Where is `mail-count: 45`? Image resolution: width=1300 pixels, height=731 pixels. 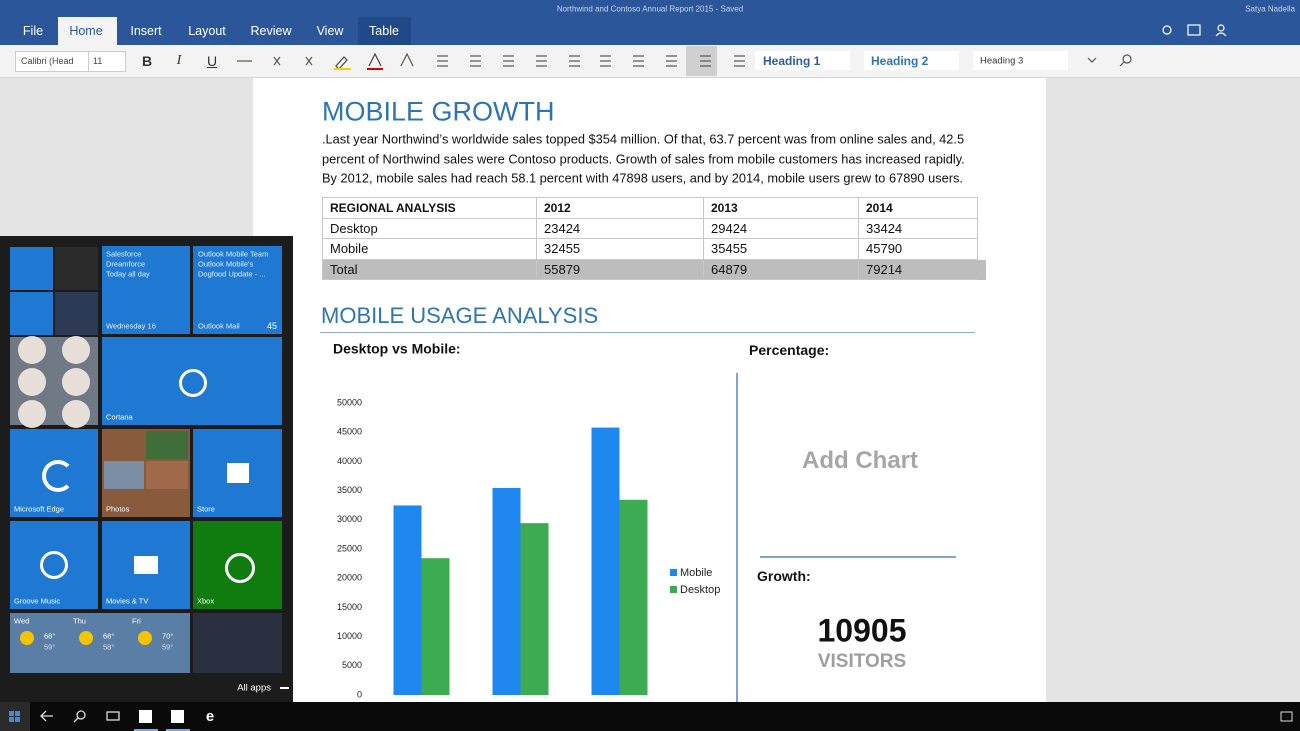
mail-count: 45 is located at coordinates (271, 326).